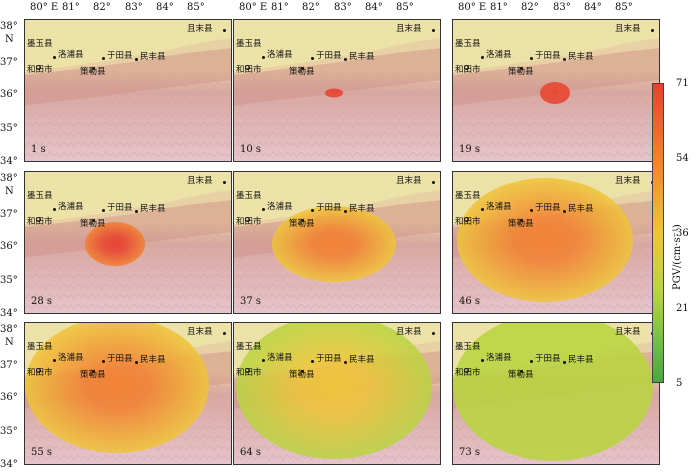 This screenshot has height=475, width=700. I want to click on colorbar-tick-5: 5, so click(679, 383).